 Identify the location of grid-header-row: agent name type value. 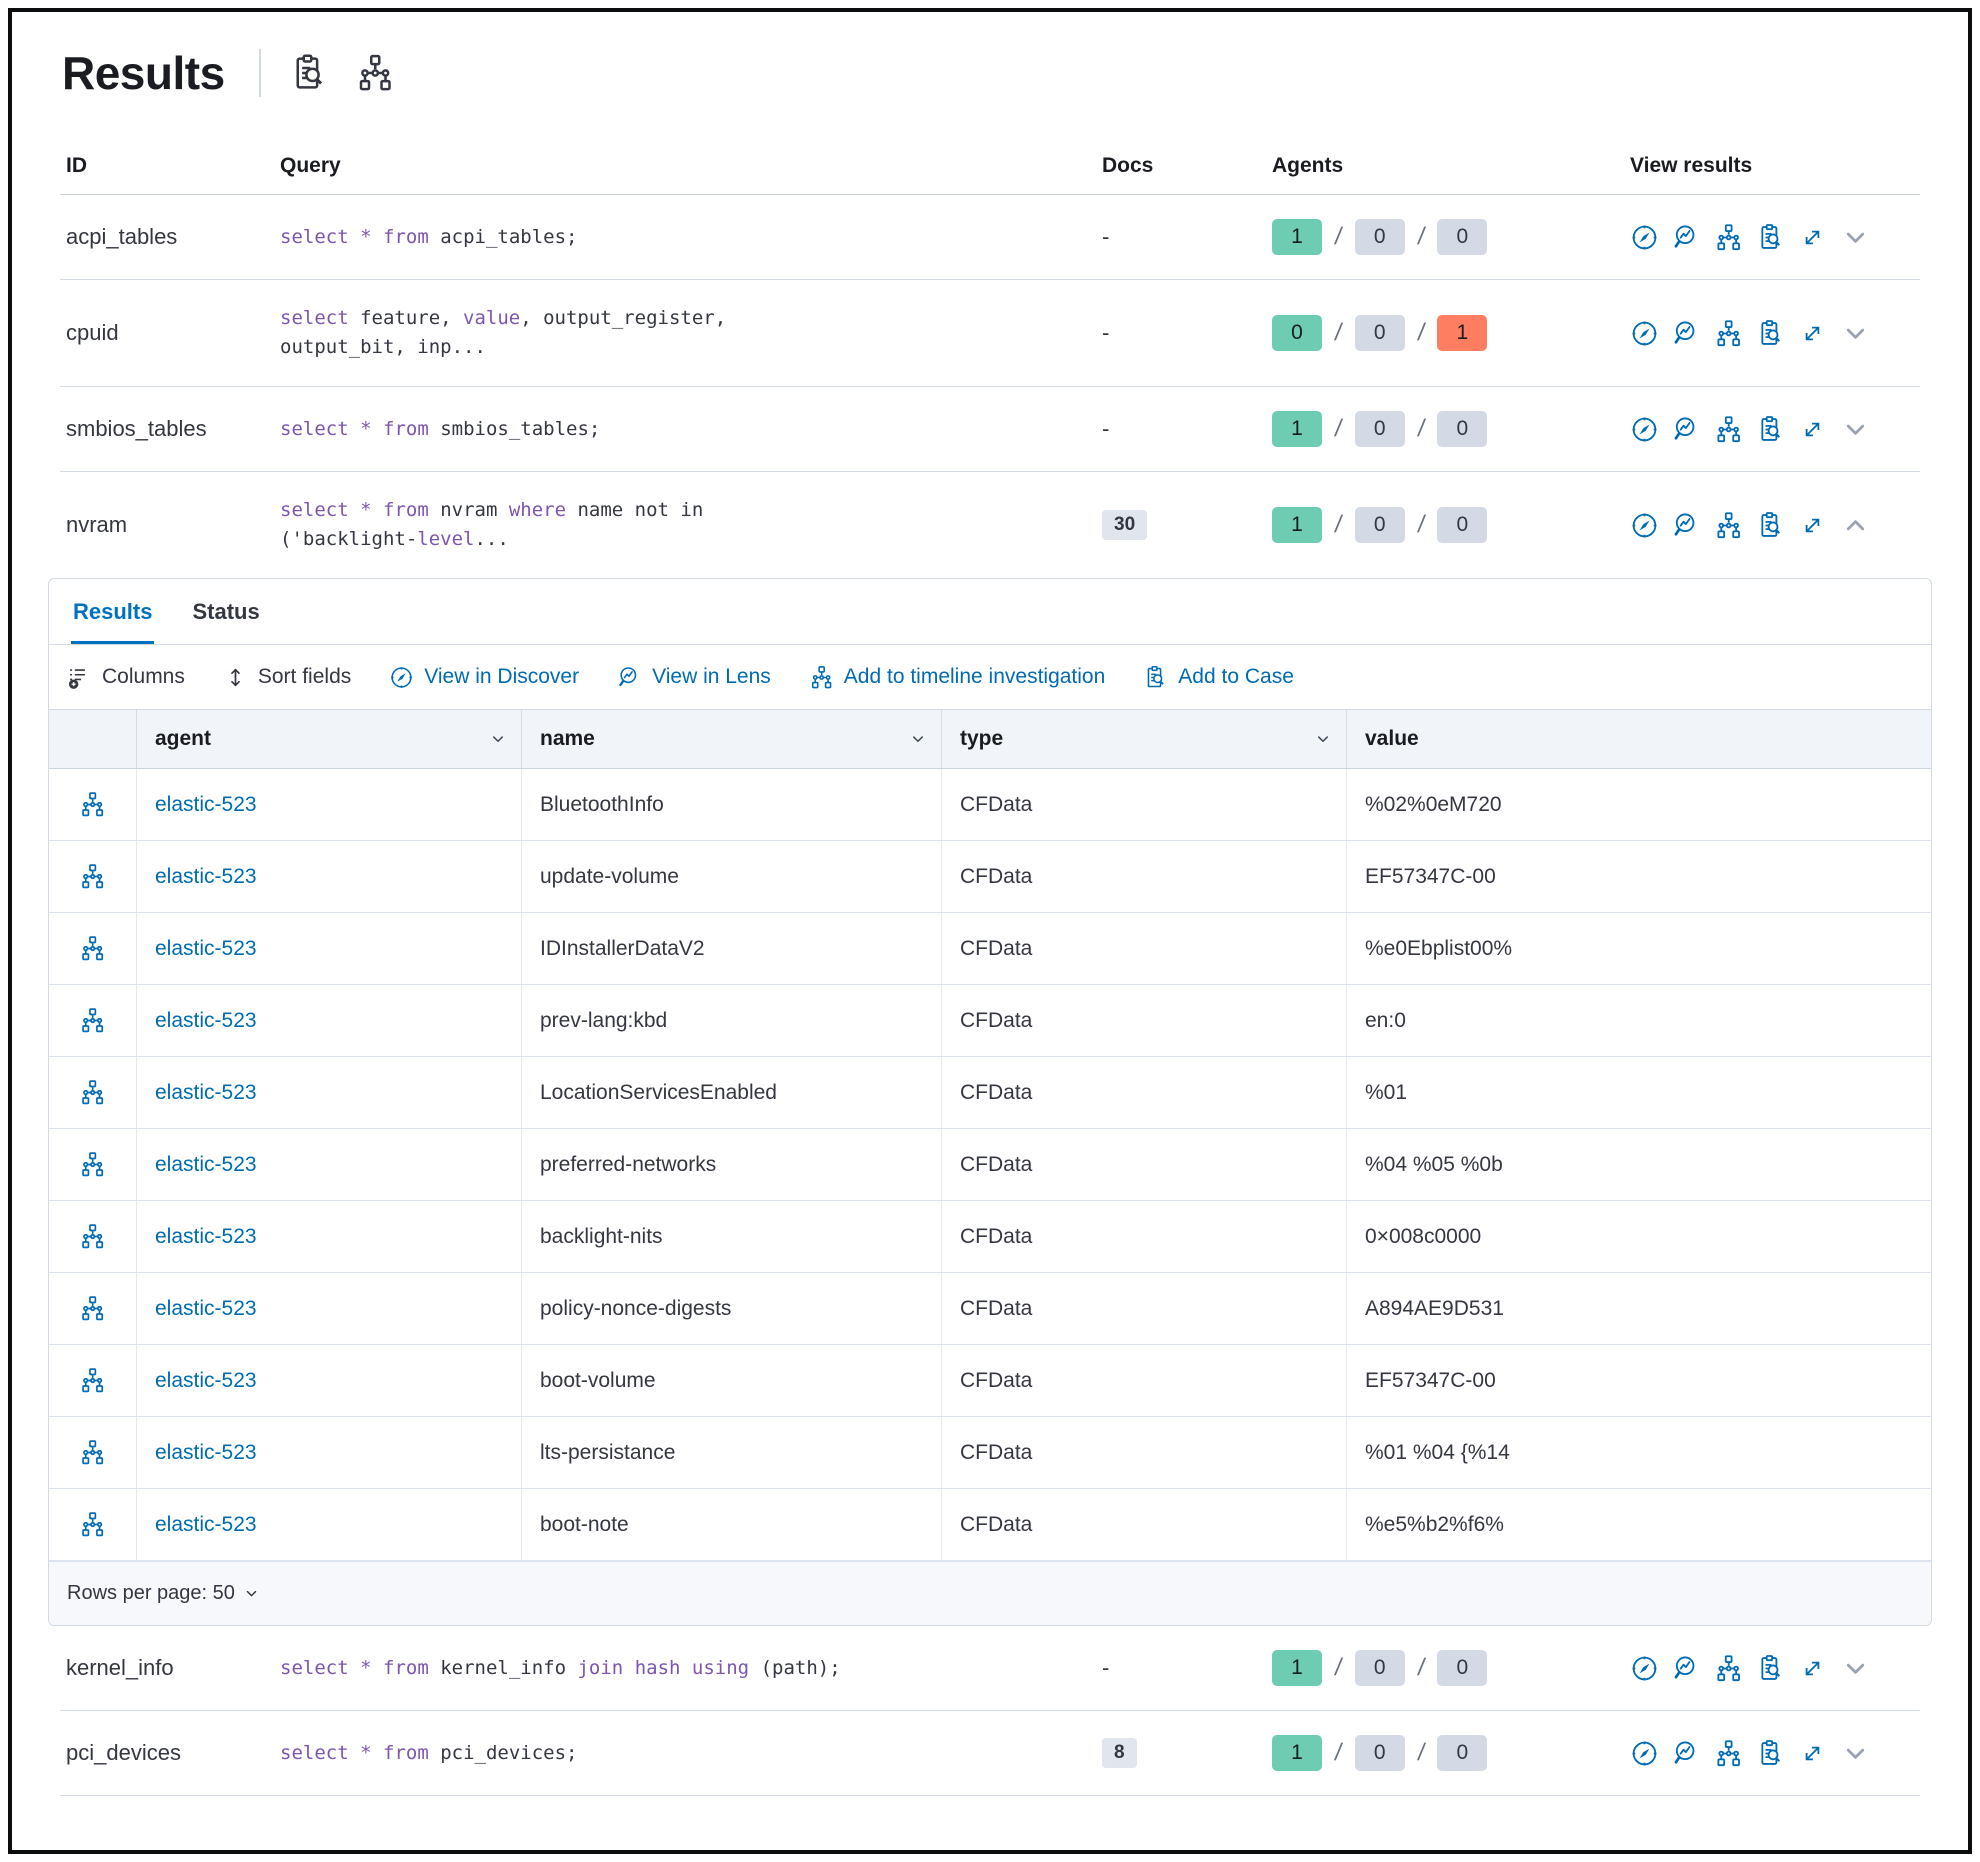
(990, 739).